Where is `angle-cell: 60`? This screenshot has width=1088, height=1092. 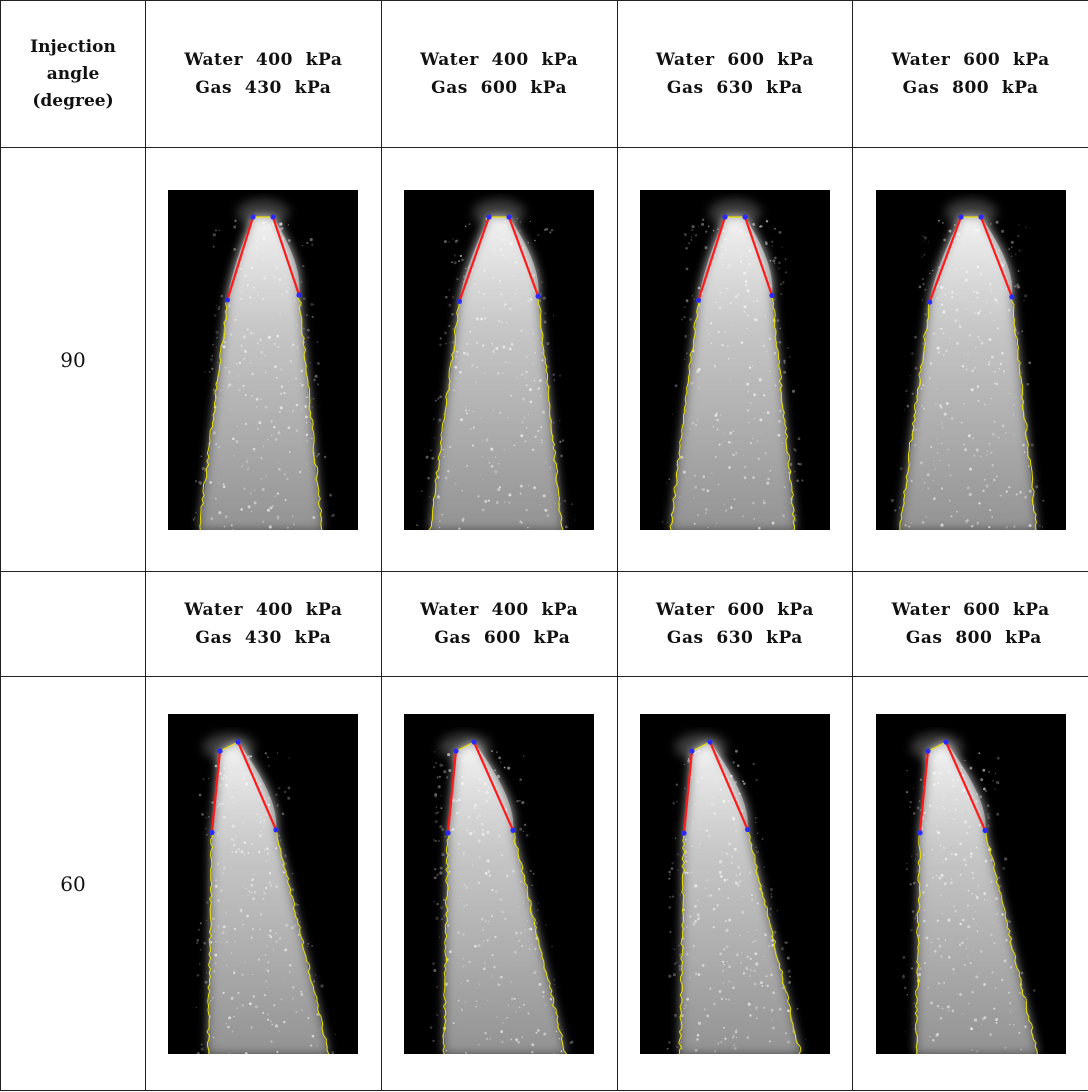
angle-cell: 60 is located at coordinates (73, 883).